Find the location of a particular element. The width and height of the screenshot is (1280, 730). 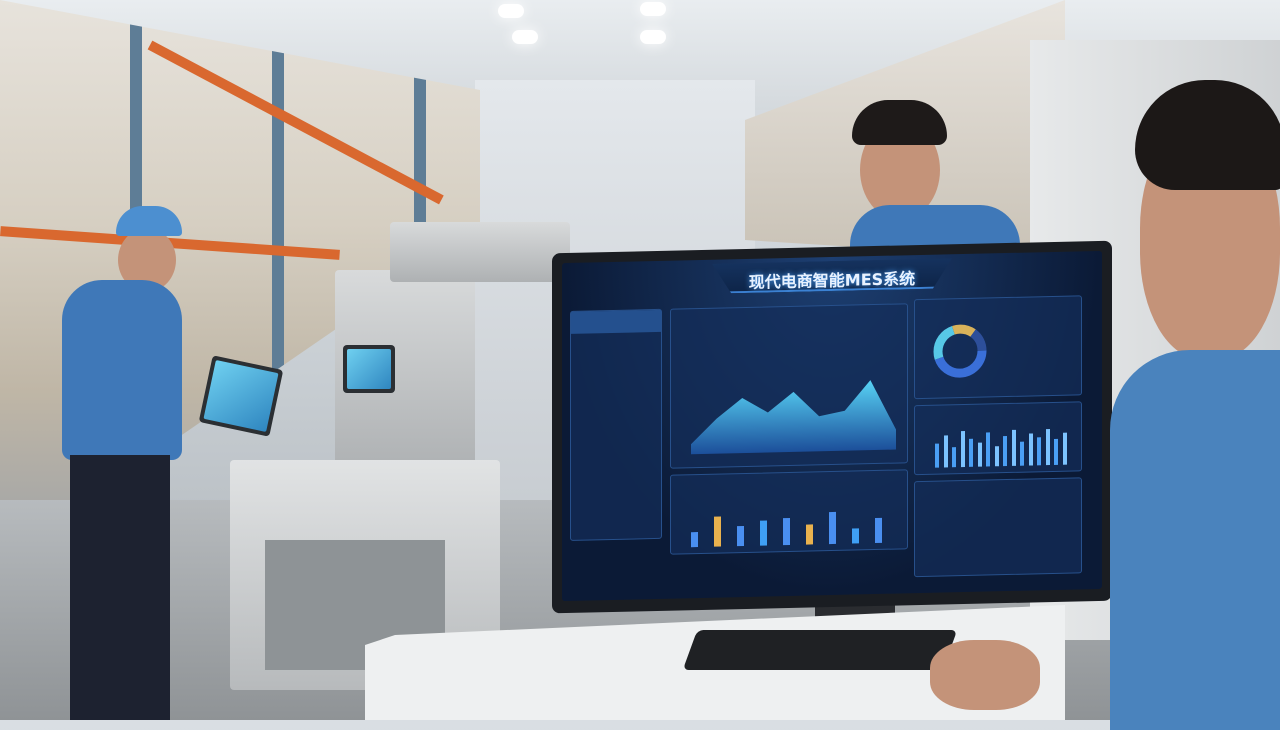

area-chart is located at coordinates (793, 417).